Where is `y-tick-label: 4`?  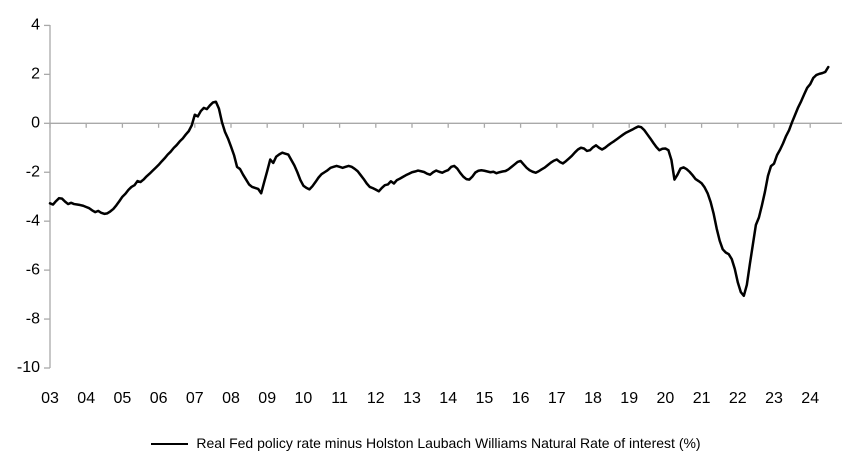
y-tick-label: 4 is located at coordinates (35, 25).